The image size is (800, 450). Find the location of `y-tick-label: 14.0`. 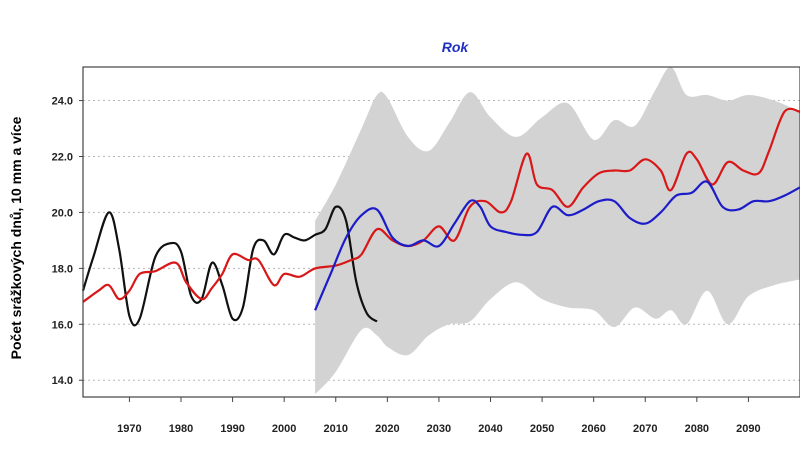

y-tick-label: 14.0 is located at coordinates (62, 381).